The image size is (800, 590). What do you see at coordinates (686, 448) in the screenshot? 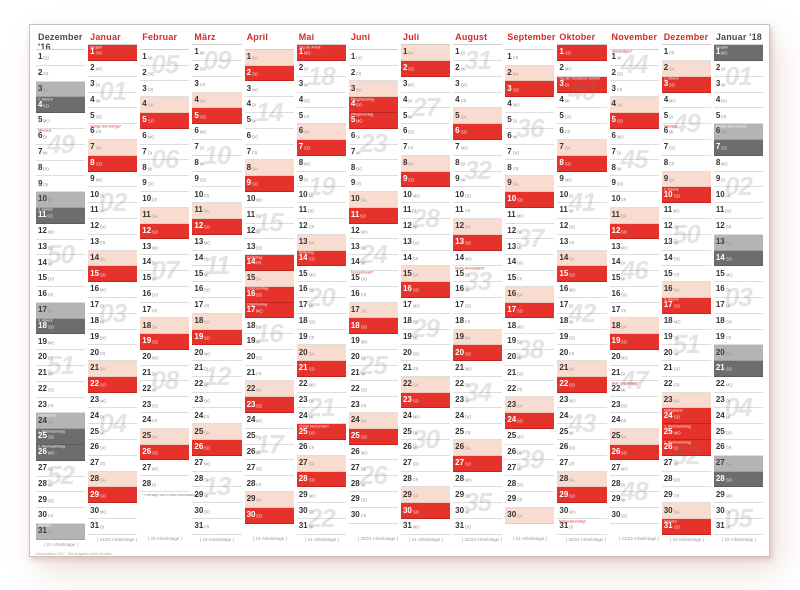
I see `day-cell: 2. Weihnachtstag 26DI` at bounding box center [686, 448].